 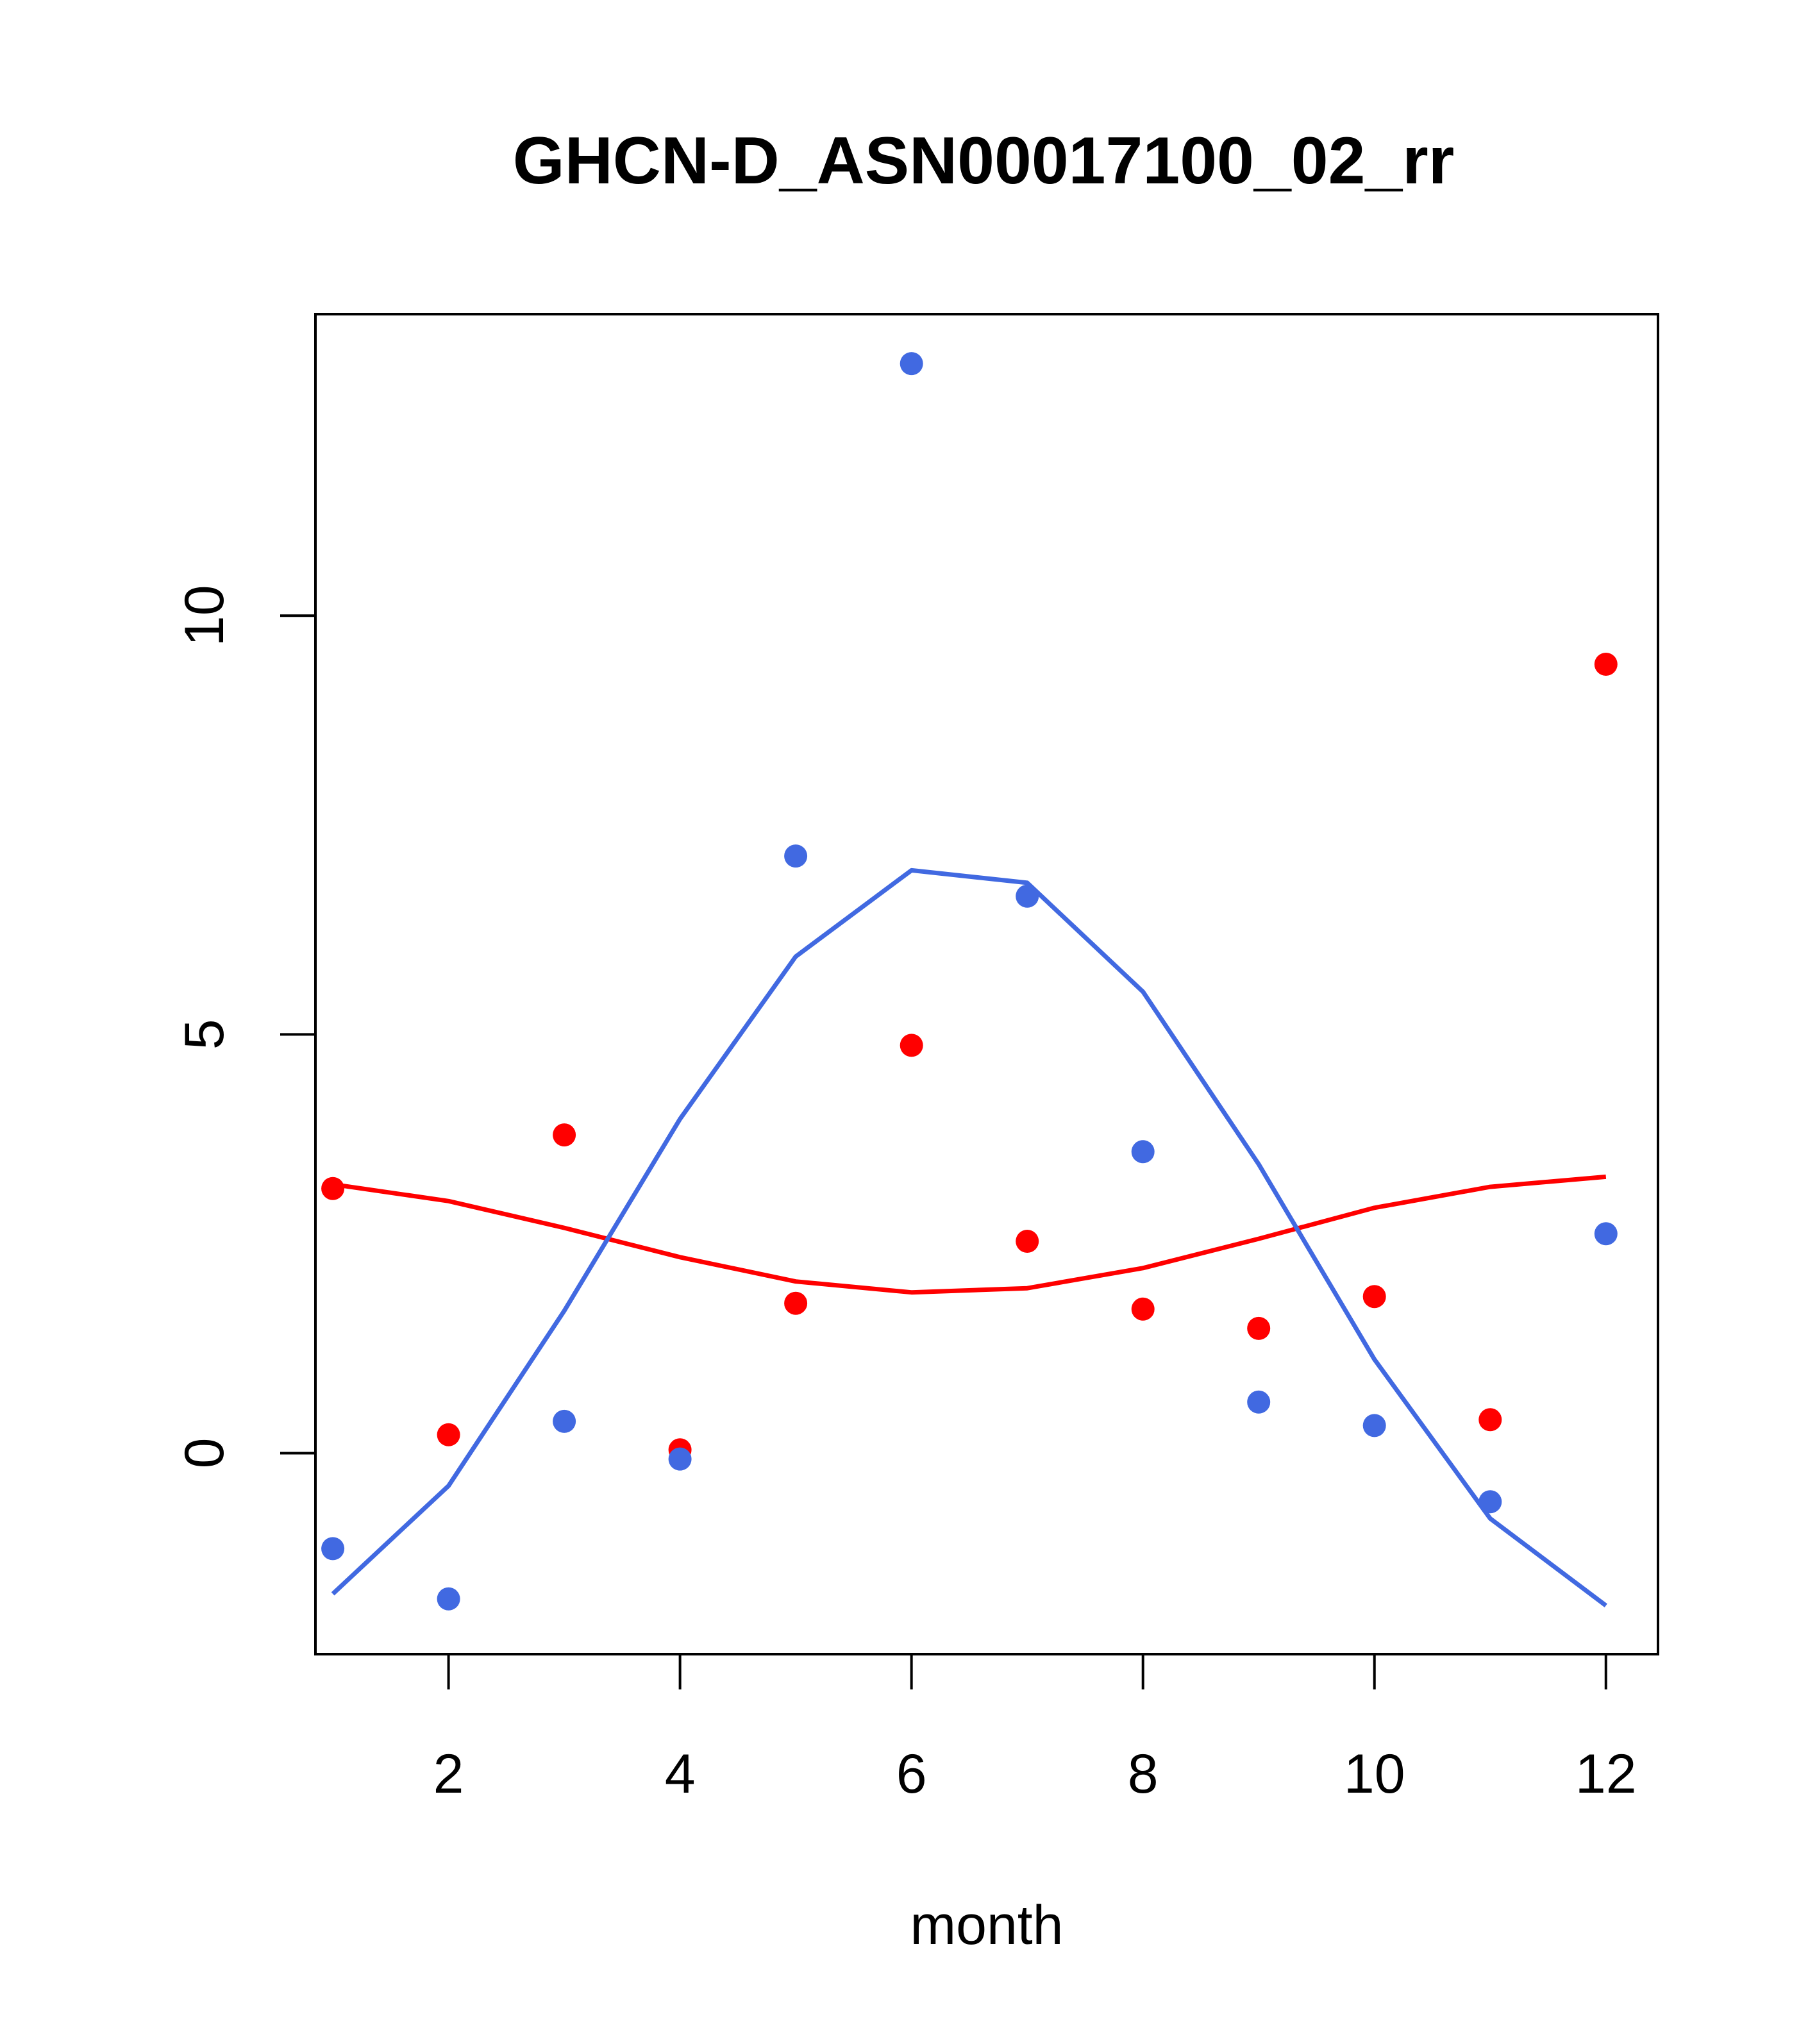 What do you see at coordinates (984, 161) in the screenshot?
I see `chart-title: GHCN-D_ASN00017100_02_rr` at bounding box center [984, 161].